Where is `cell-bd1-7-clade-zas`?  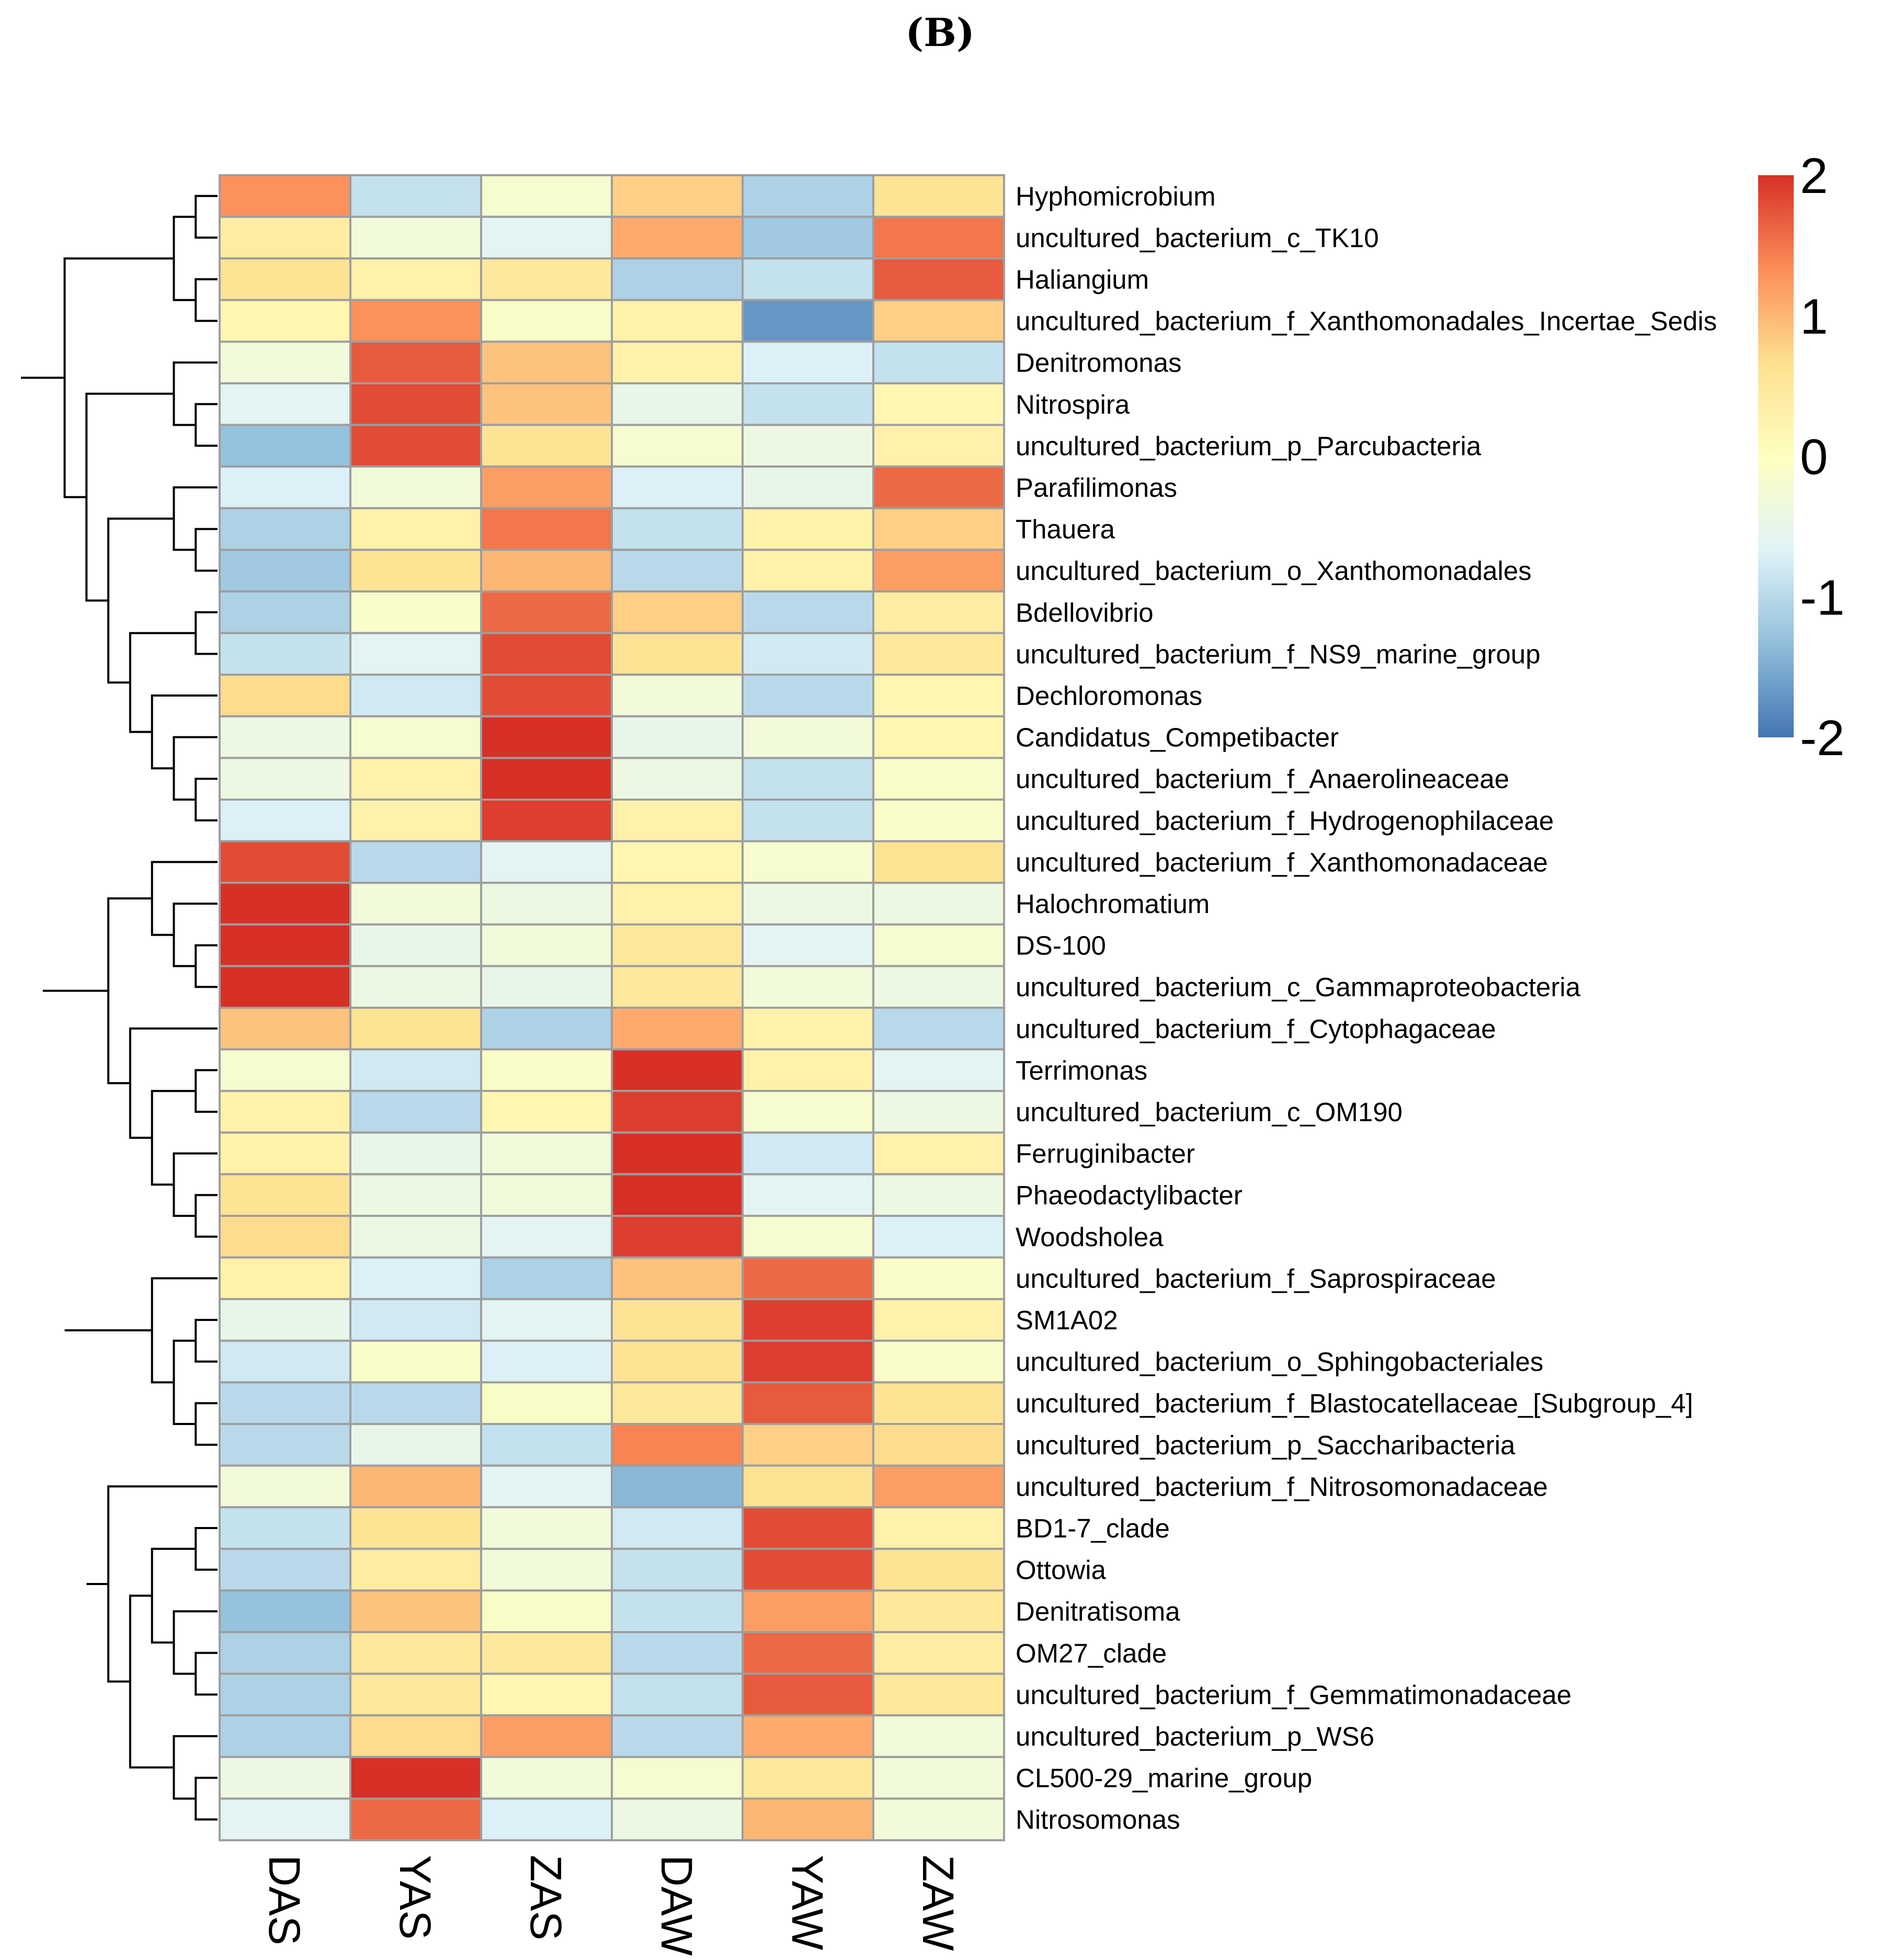
cell-bd1-7-clade-zas is located at coordinates (546, 1528).